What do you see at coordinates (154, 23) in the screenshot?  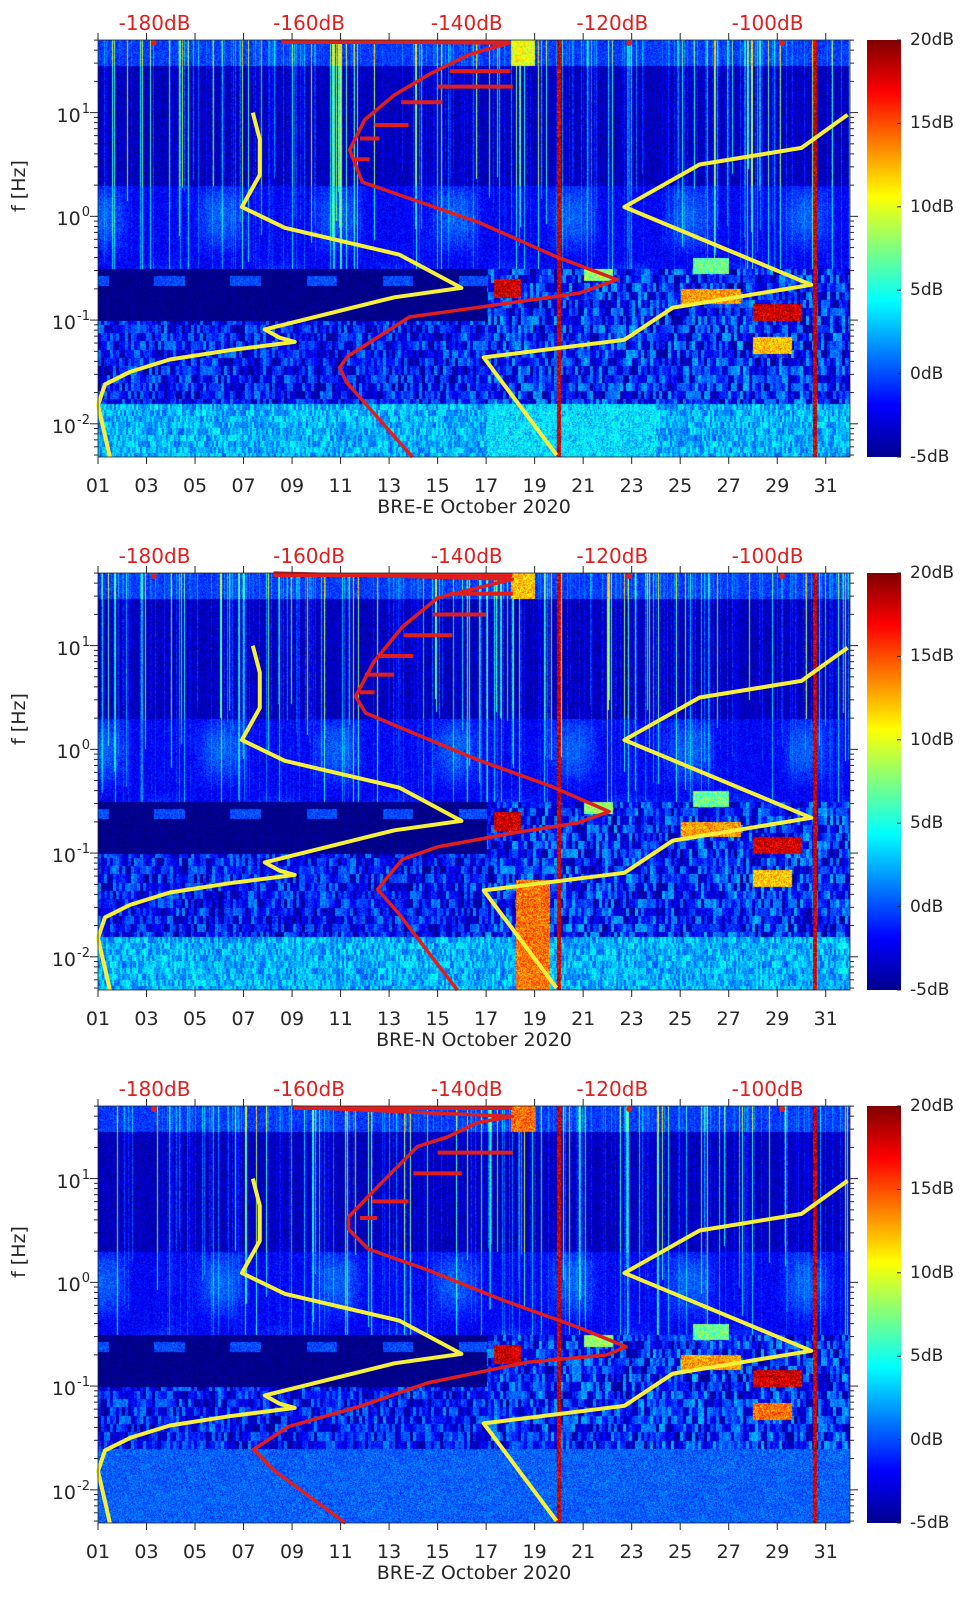 I see `db-level-label: -180dB` at bounding box center [154, 23].